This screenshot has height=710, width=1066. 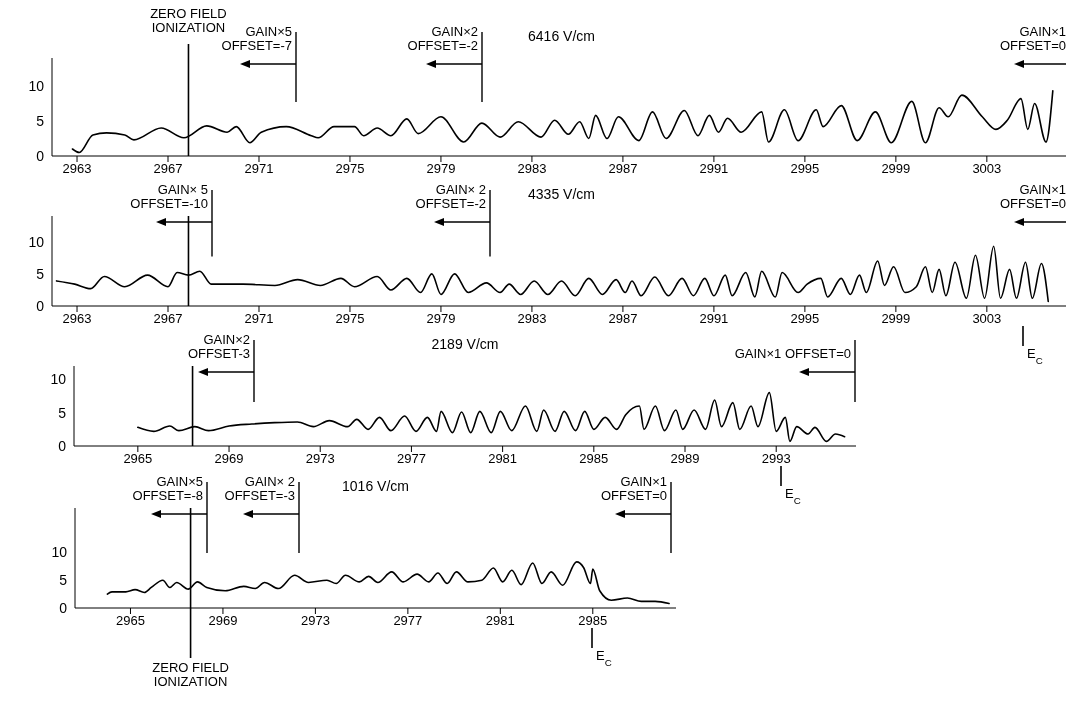 I want to click on text: GAIN×2 OFFSET-3, so click(x=218, y=346).